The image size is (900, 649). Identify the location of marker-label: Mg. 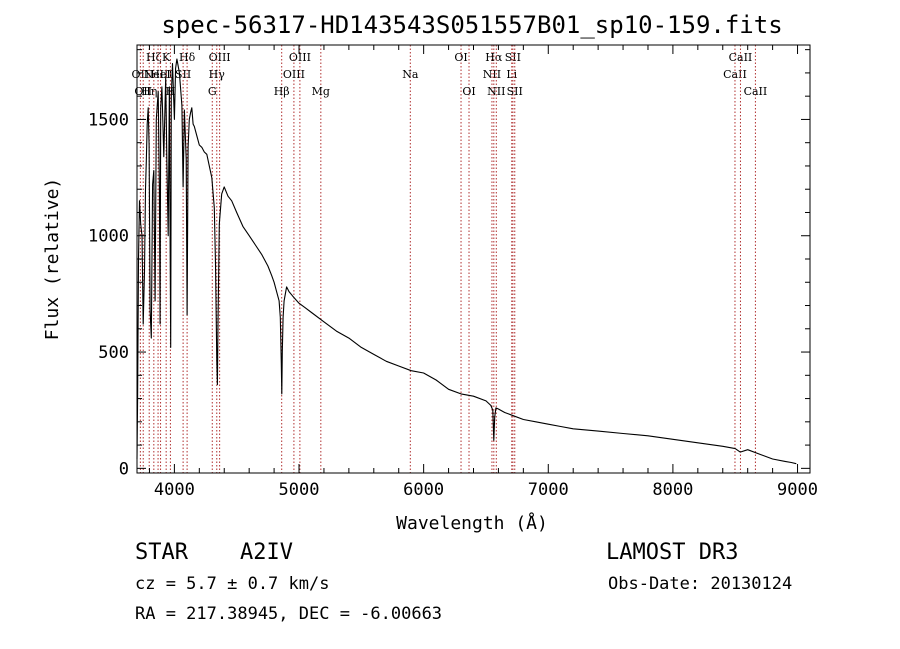
(321, 91).